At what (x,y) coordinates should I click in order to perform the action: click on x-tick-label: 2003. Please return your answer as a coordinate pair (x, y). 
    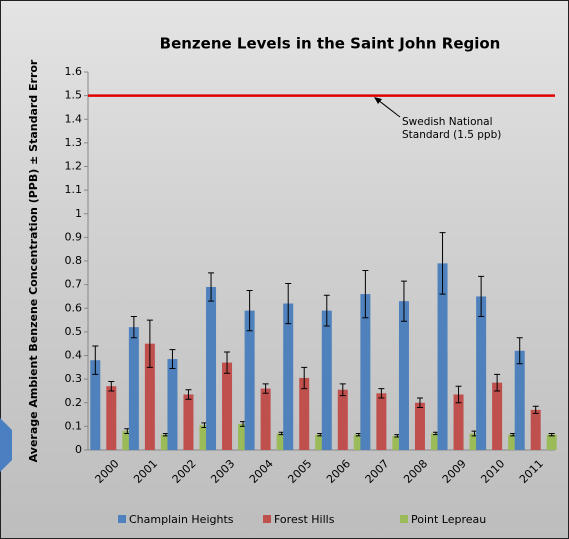
    Looking at the image, I should click on (222, 471).